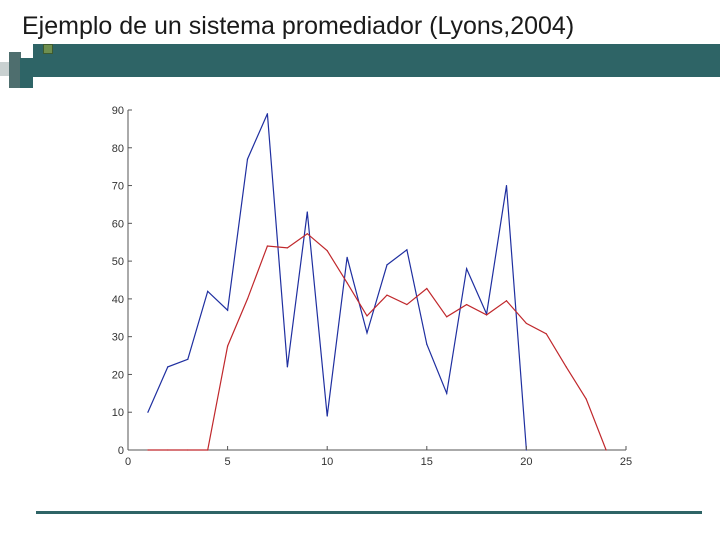 Image resolution: width=720 pixels, height=540 pixels. I want to click on decor-square-teal, so click(26, 73).